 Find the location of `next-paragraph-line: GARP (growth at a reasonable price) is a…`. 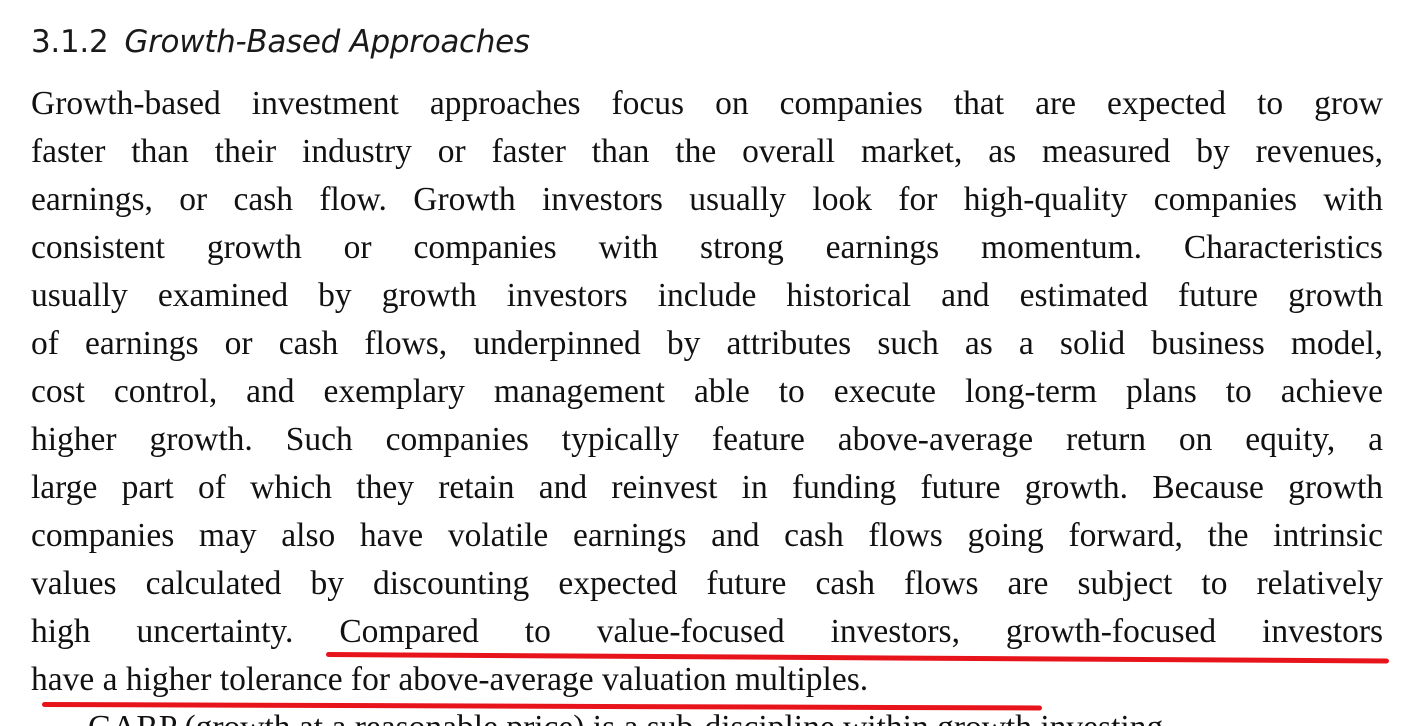

next-paragraph-line: GARP (growth at a reasonable price) is a… is located at coordinates (625, 715).